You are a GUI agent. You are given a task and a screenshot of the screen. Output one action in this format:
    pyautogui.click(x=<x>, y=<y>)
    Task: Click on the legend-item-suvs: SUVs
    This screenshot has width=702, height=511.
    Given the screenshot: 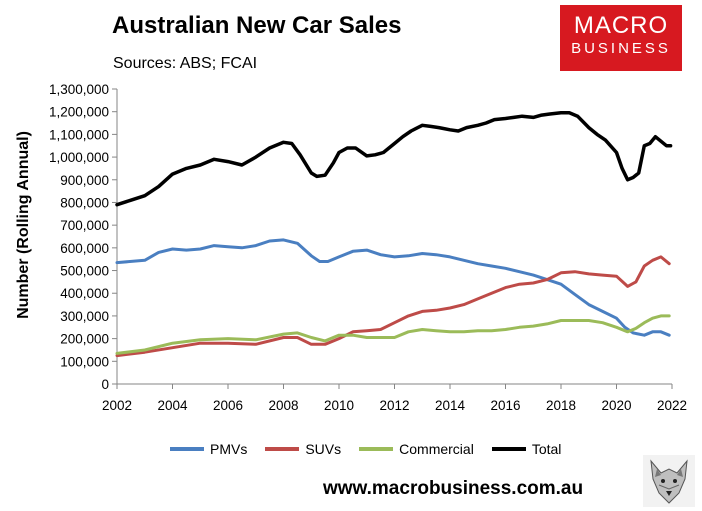 What is the action you would take?
    pyautogui.click(x=303, y=449)
    